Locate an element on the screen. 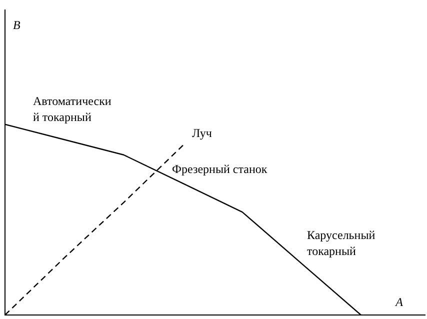  annotation: Карусельный токарный is located at coordinates (341, 243).